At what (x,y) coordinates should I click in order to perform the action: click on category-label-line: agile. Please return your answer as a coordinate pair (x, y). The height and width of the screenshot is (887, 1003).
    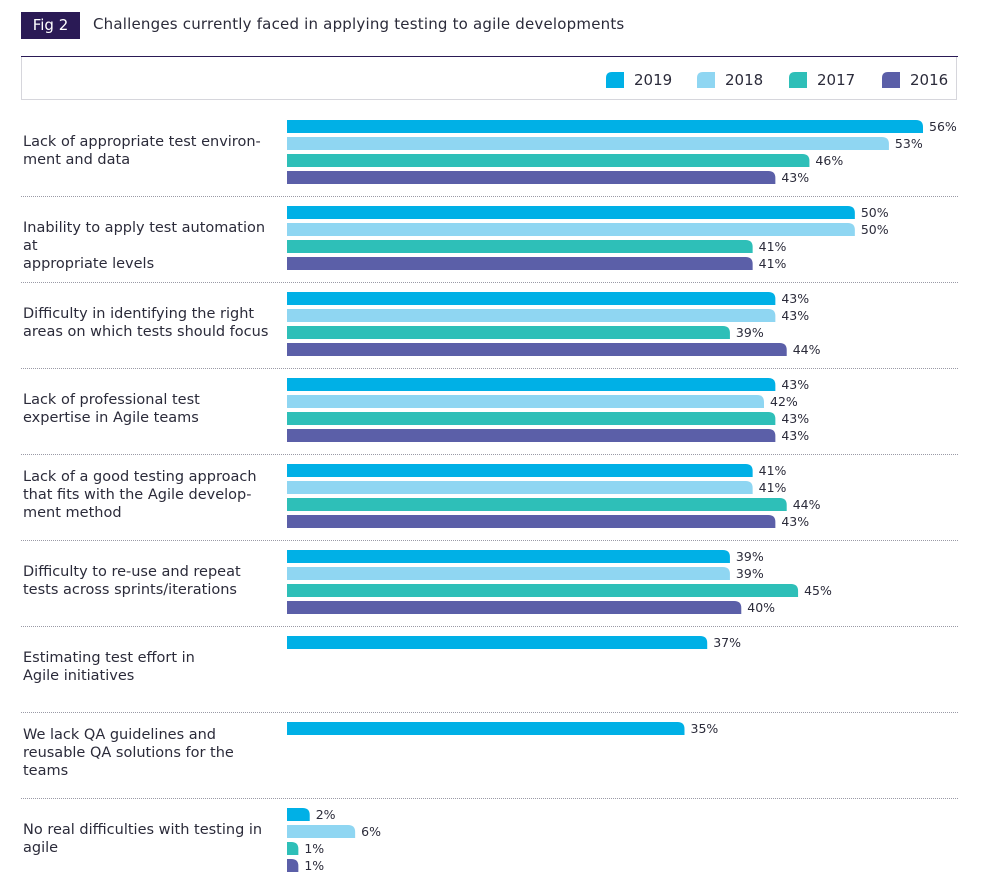
    Looking at the image, I should click on (41, 848).